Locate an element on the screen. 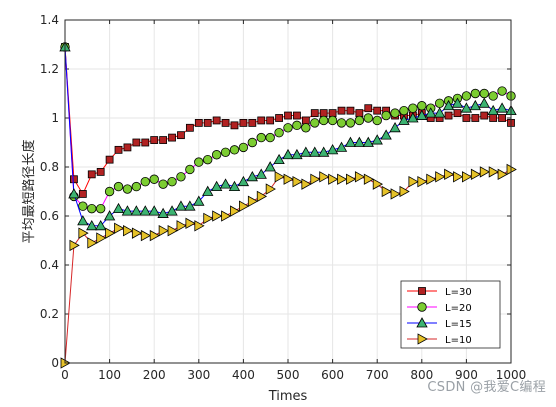 This screenshot has width=556, height=407. x-tick-label: 700 is located at coordinates (377, 375).